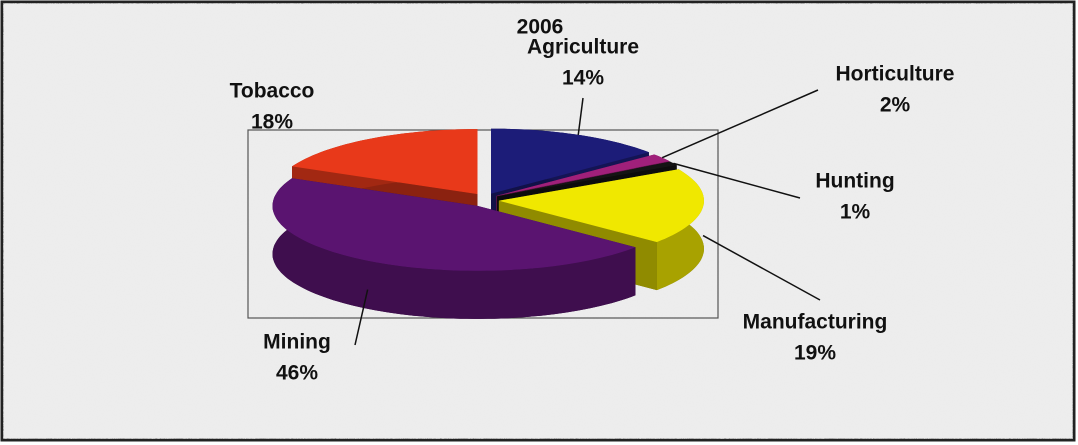 This screenshot has height=445, width=1078. I want to click on value-label: 2%, so click(895, 105).